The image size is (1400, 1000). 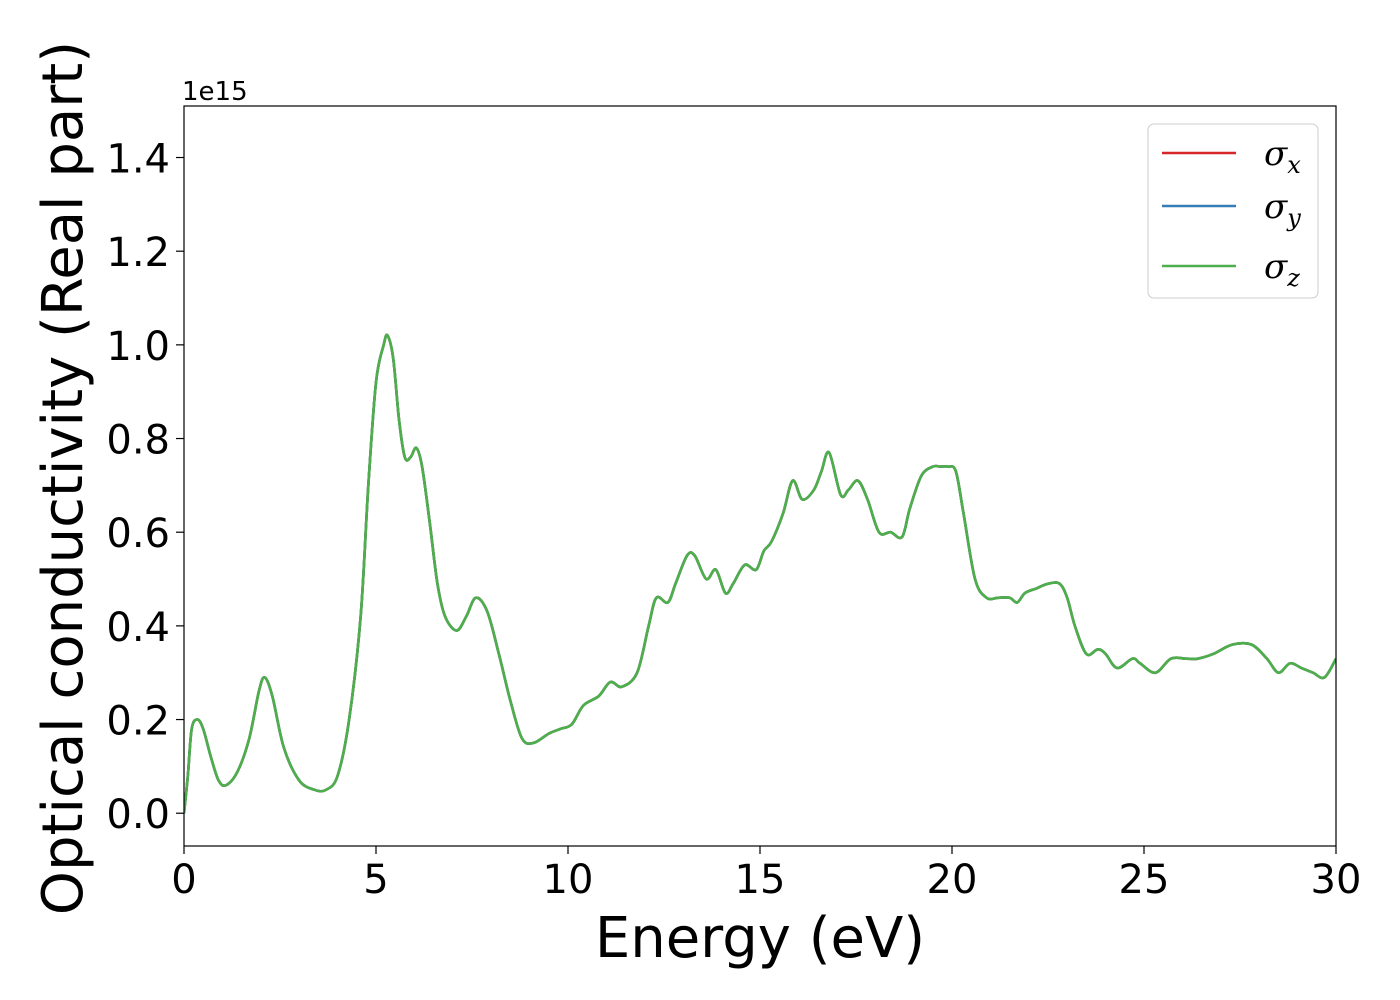 What do you see at coordinates (1282, 209) in the screenshot?
I see `legend-label-y: σy` at bounding box center [1282, 209].